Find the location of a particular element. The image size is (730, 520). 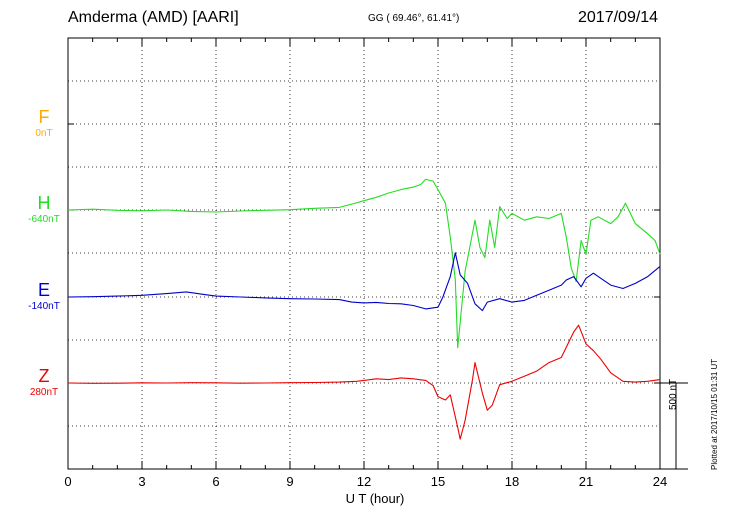

station-coordinates: GG ( 69.46°, 61.41°) is located at coordinates (414, 18).